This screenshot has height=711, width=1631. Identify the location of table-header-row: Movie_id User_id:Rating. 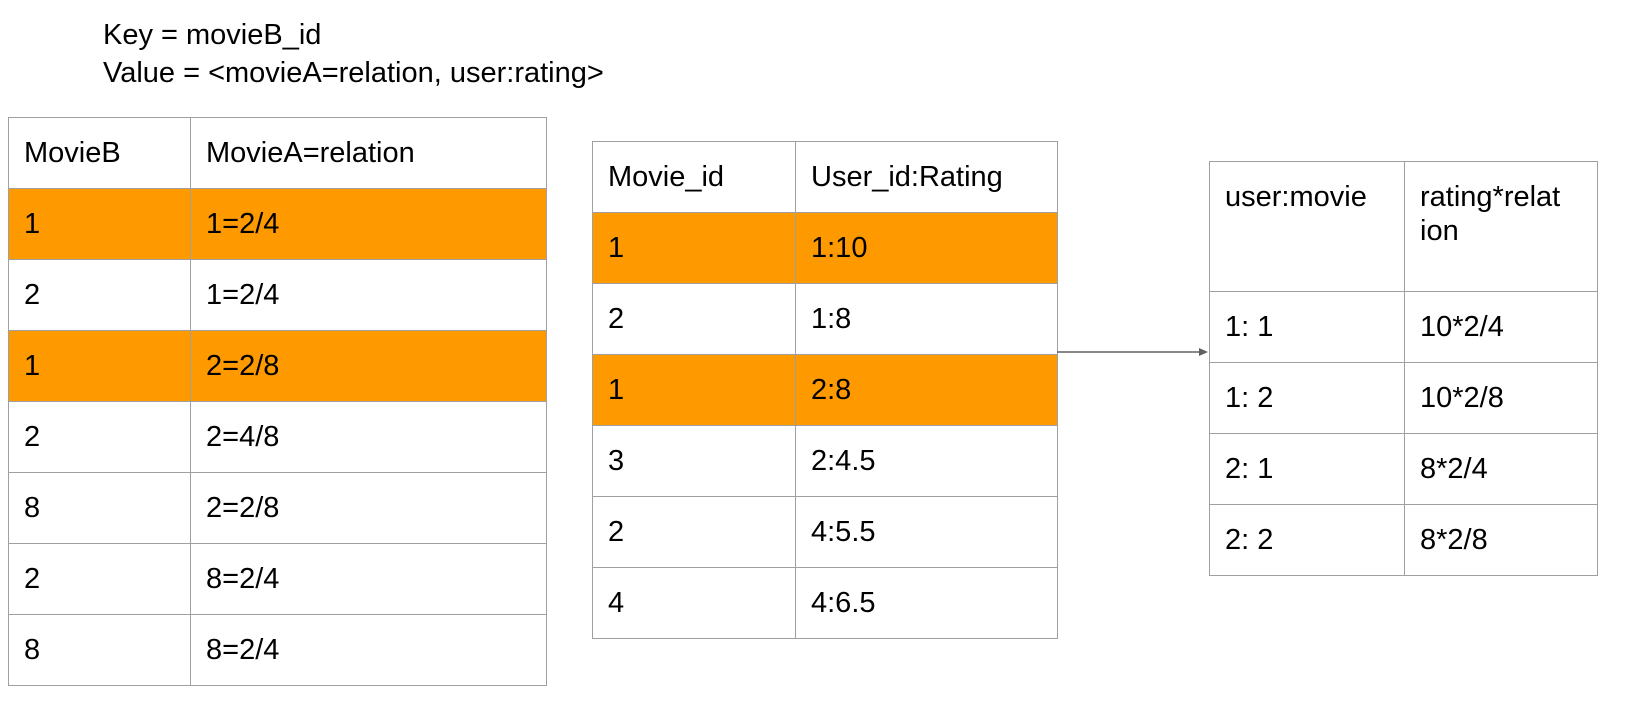
(825, 177).